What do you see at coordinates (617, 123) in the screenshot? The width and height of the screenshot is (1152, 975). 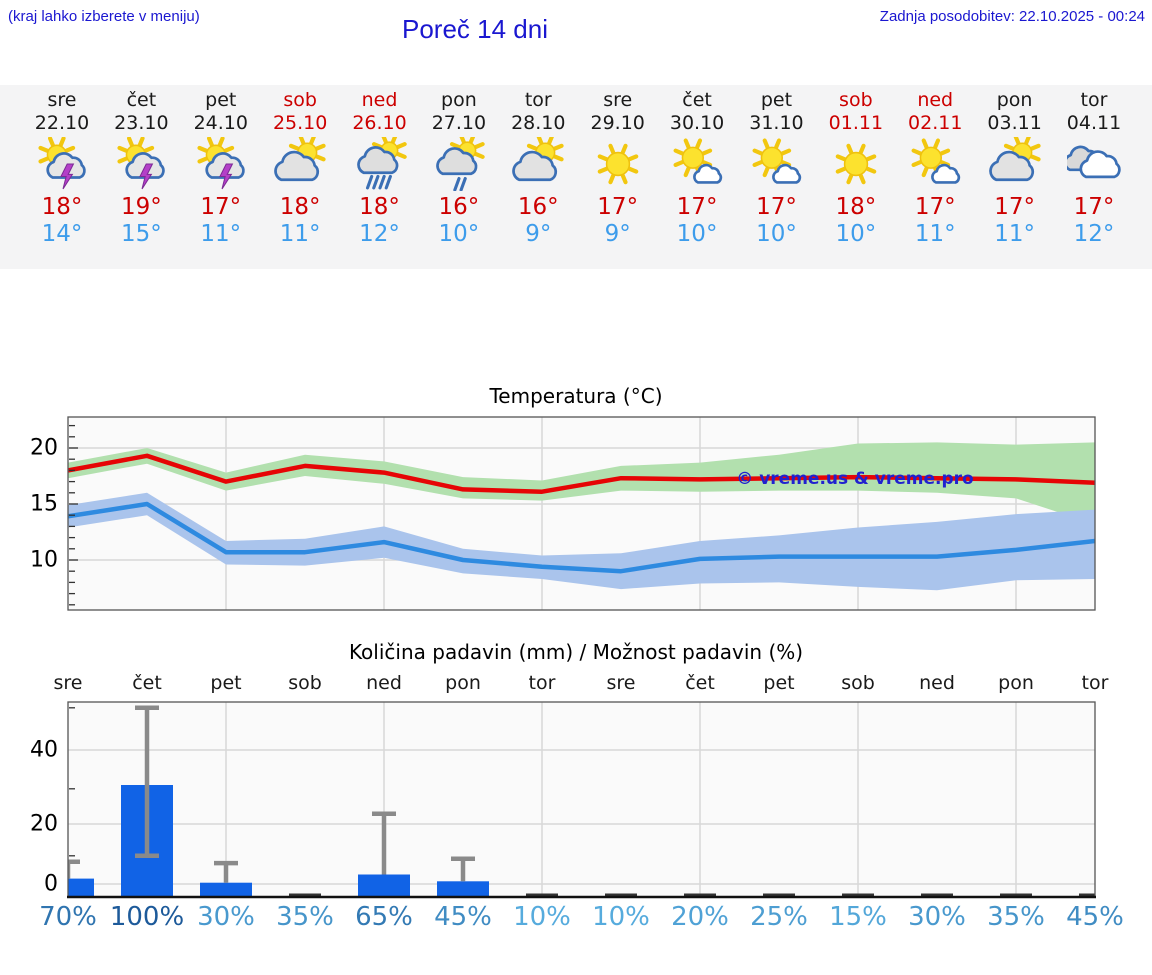 I see `day-date: 29.10` at bounding box center [617, 123].